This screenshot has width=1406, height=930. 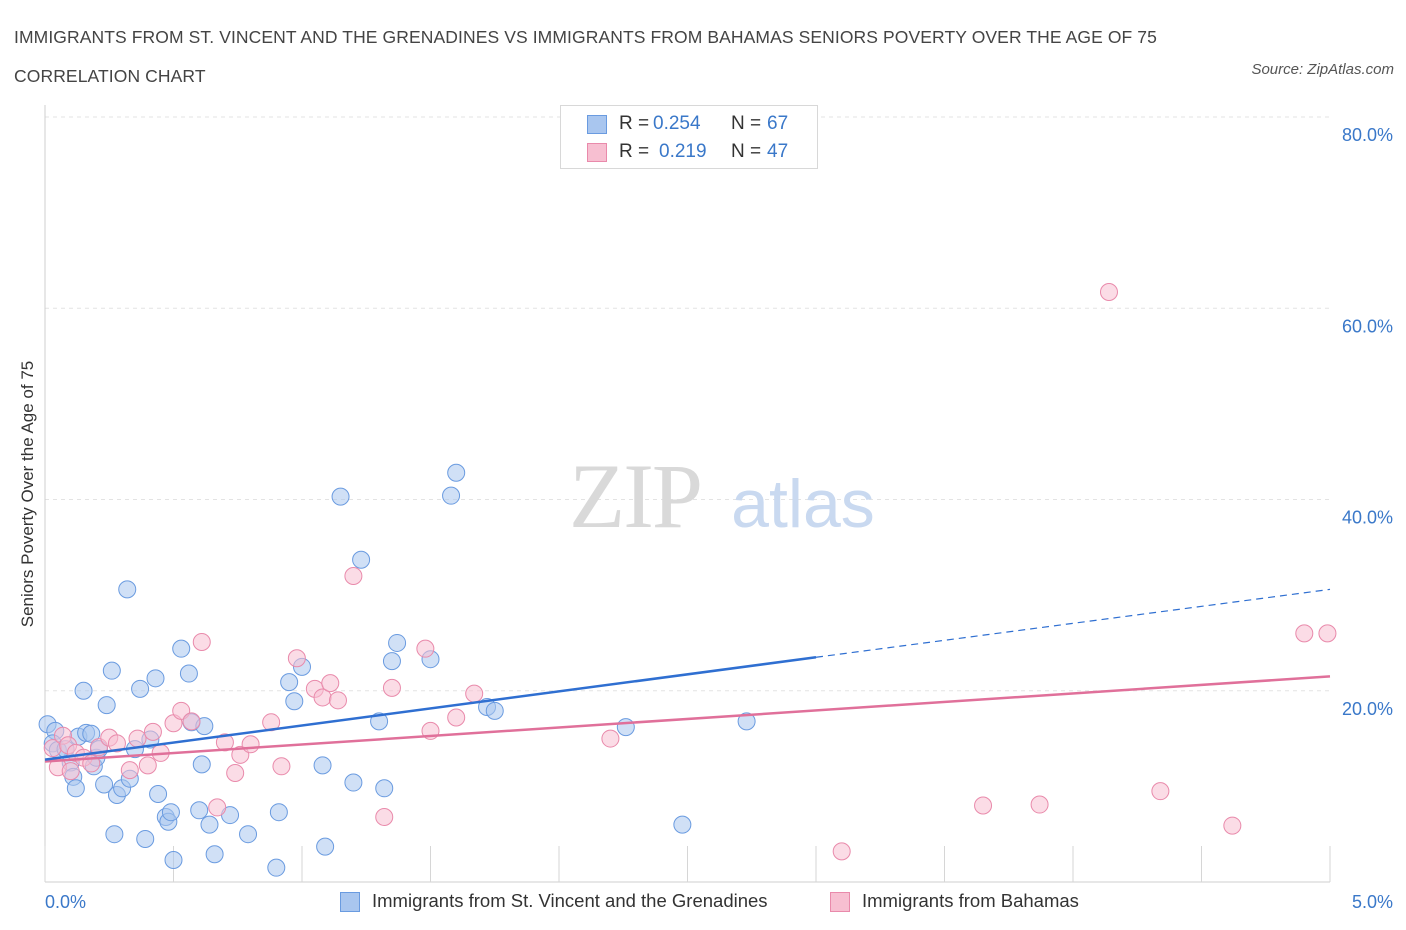 What do you see at coordinates (1367, 326) in the screenshot?
I see `y-tick-label: 60.0%` at bounding box center [1367, 326].